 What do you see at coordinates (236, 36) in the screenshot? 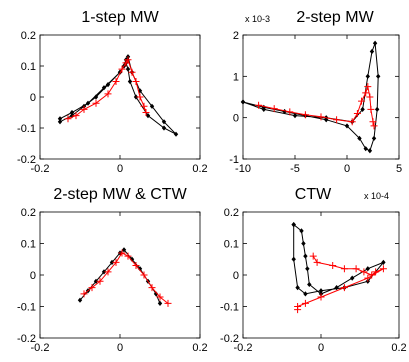
I see `y-tick-label: 2` at bounding box center [236, 36].